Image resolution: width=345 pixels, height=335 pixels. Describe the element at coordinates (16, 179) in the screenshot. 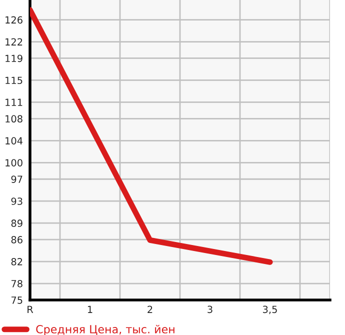

I see `y-tick-label: 97` at that location.